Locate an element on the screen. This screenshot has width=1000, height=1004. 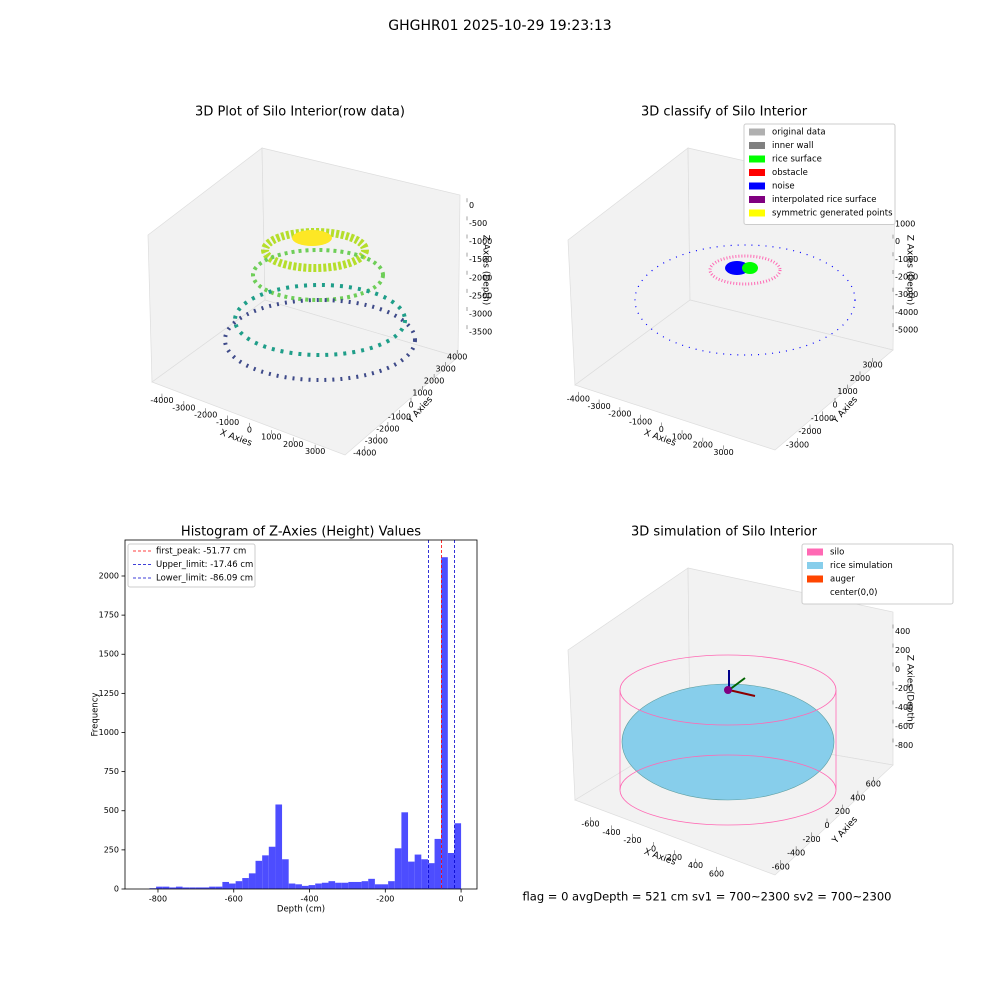
legend-label: noise is located at coordinates (783, 187).